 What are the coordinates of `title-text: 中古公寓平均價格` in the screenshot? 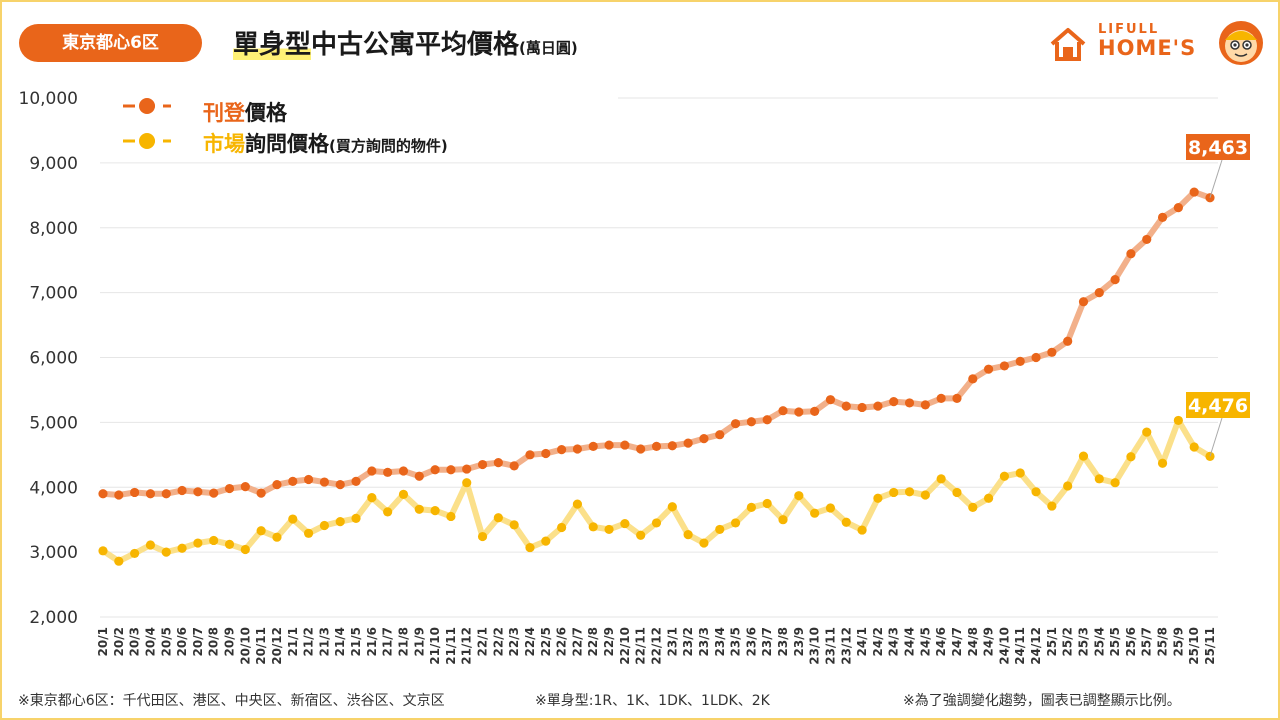 It's located at (415, 45).